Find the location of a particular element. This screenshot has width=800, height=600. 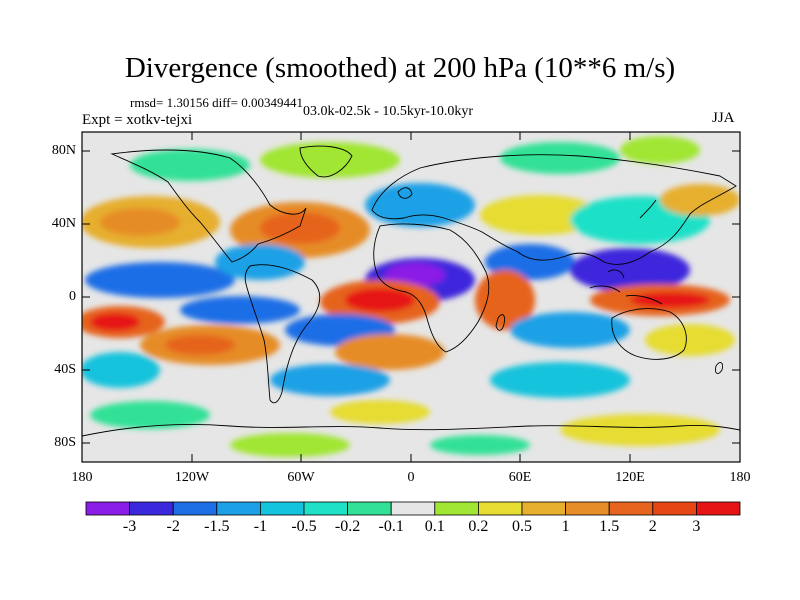

stats-text: rmsd= 1.30156 diff= 0.00349441 is located at coordinates (216, 102).